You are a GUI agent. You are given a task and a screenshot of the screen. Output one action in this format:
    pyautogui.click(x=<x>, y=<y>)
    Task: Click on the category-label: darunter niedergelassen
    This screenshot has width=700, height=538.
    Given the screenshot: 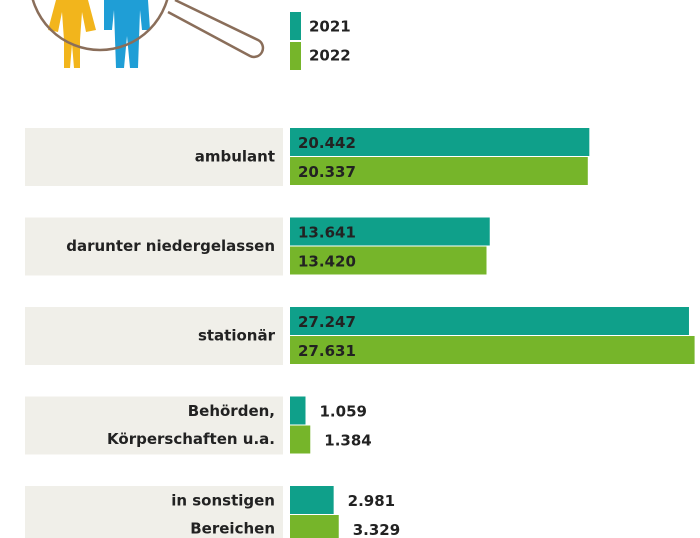 What is the action you would take?
    pyautogui.click(x=170, y=246)
    